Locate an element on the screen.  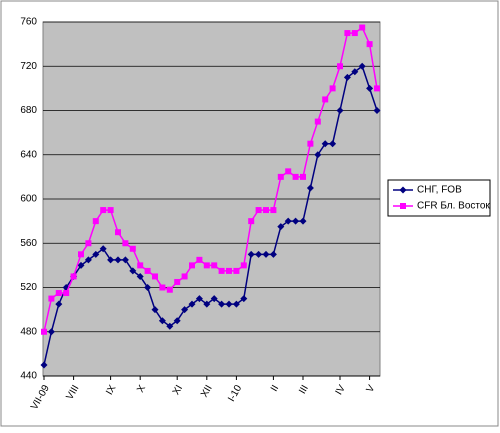
y-tick-label: 560 is located at coordinates (28, 243).